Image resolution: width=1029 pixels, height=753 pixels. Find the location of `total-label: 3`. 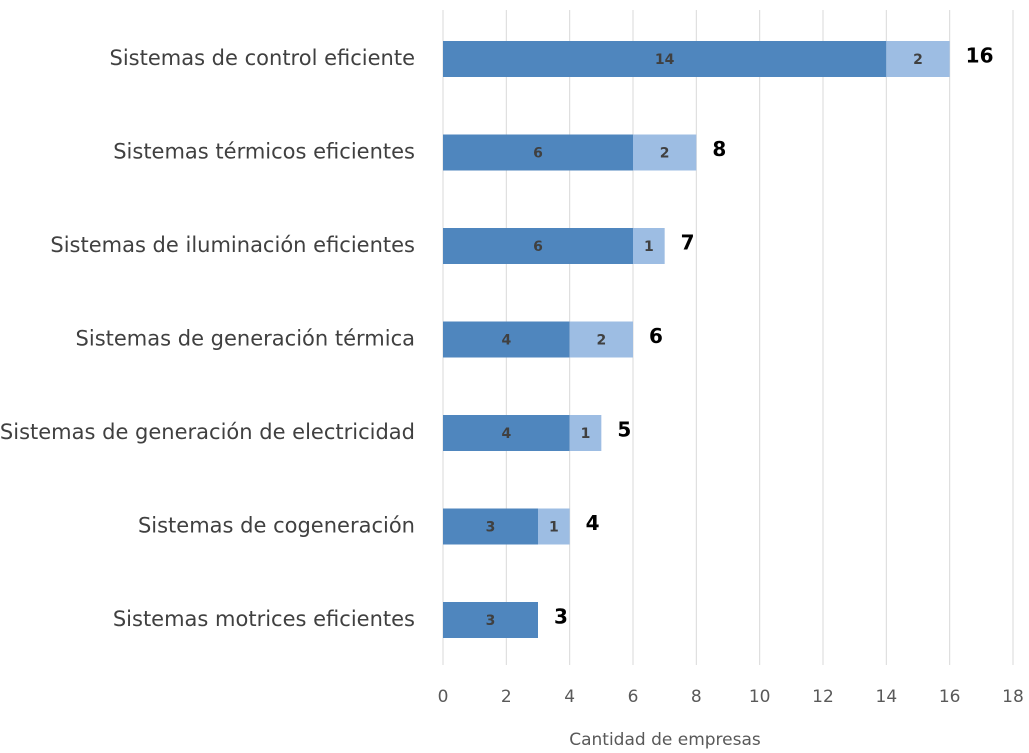

total-label: 3 is located at coordinates (561, 617).